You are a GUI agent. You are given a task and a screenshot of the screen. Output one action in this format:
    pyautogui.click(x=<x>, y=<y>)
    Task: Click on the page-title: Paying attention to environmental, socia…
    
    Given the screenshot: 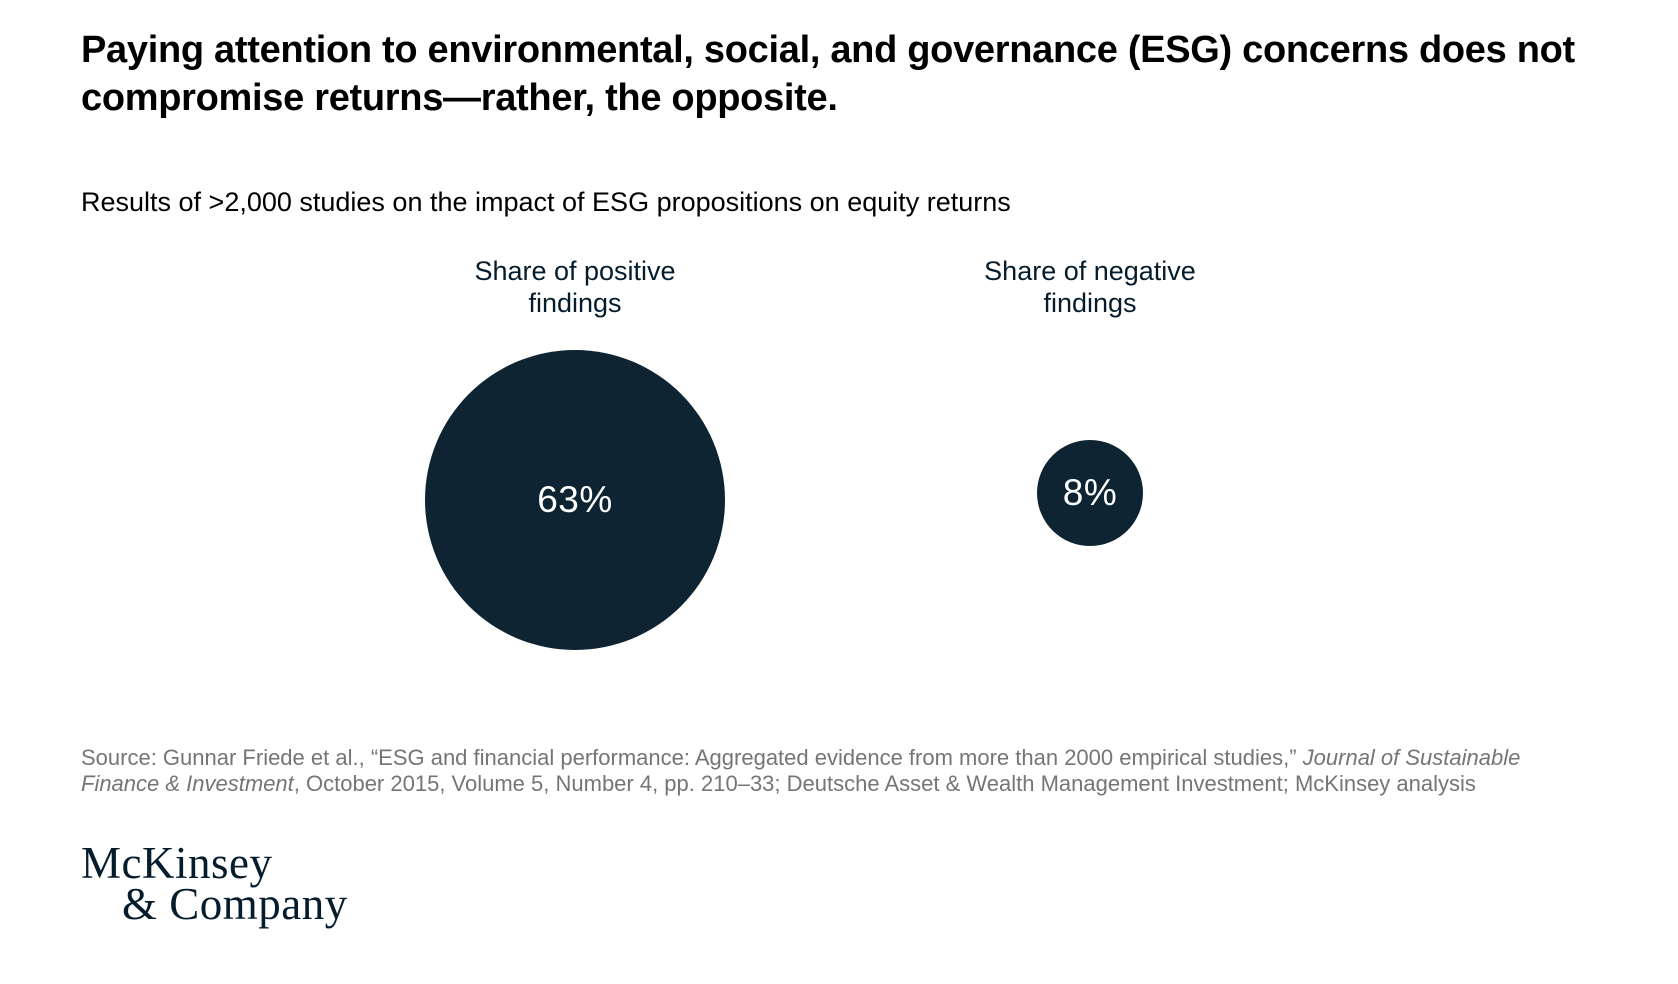 What is the action you would take?
    pyautogui.click(x=828, y=74)
    